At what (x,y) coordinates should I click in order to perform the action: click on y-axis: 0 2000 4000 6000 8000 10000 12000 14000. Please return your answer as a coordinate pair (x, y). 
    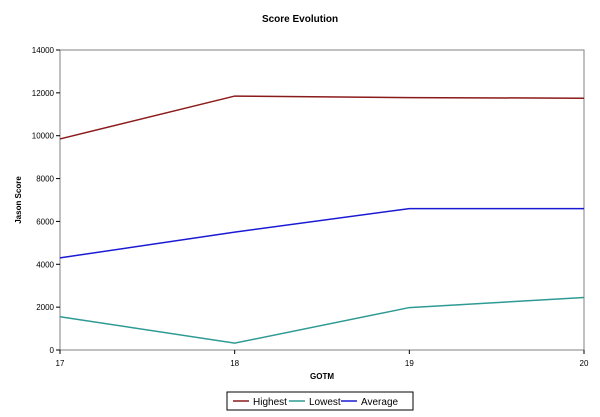
    Looking at the image, I should click on (46, 200).